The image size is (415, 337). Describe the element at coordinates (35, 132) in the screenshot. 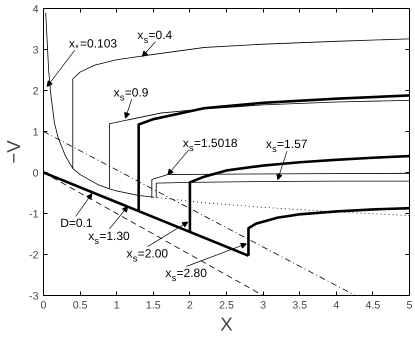

I see `y-tick-label: 1` at that location.